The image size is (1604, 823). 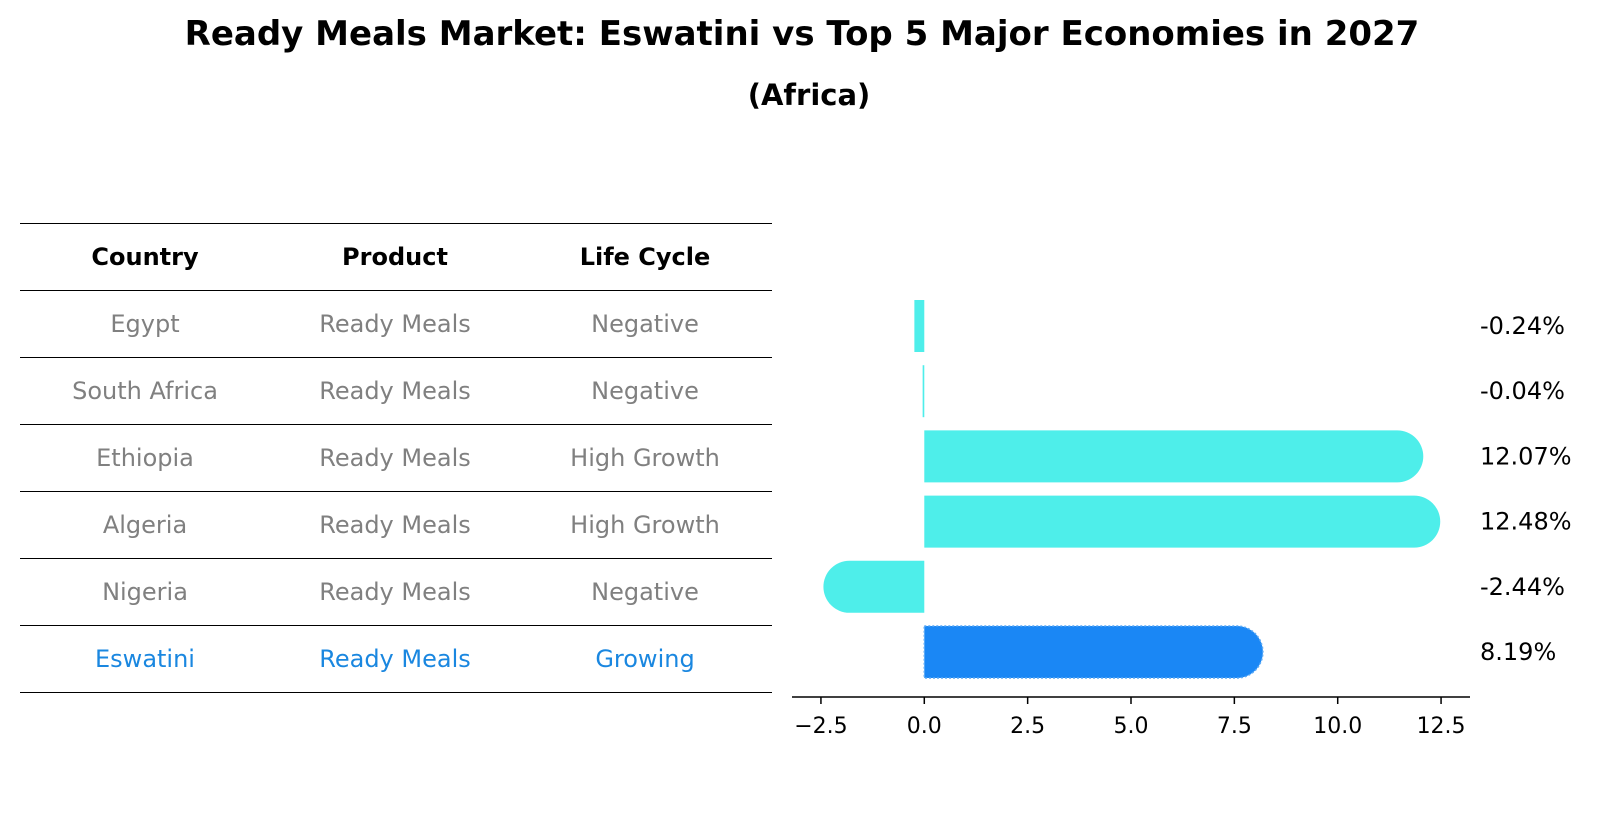 I want to click on bar-egypt, so click(x=919, y=326).